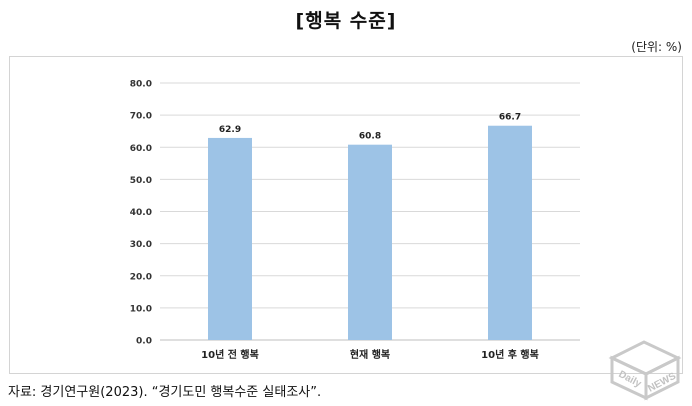 This screenshot has height=406, width=692. What do you see at coordinates (141, 117) in the screenshot?
I see `y-tick-label: 70.0` at bounding box center [141, 117].